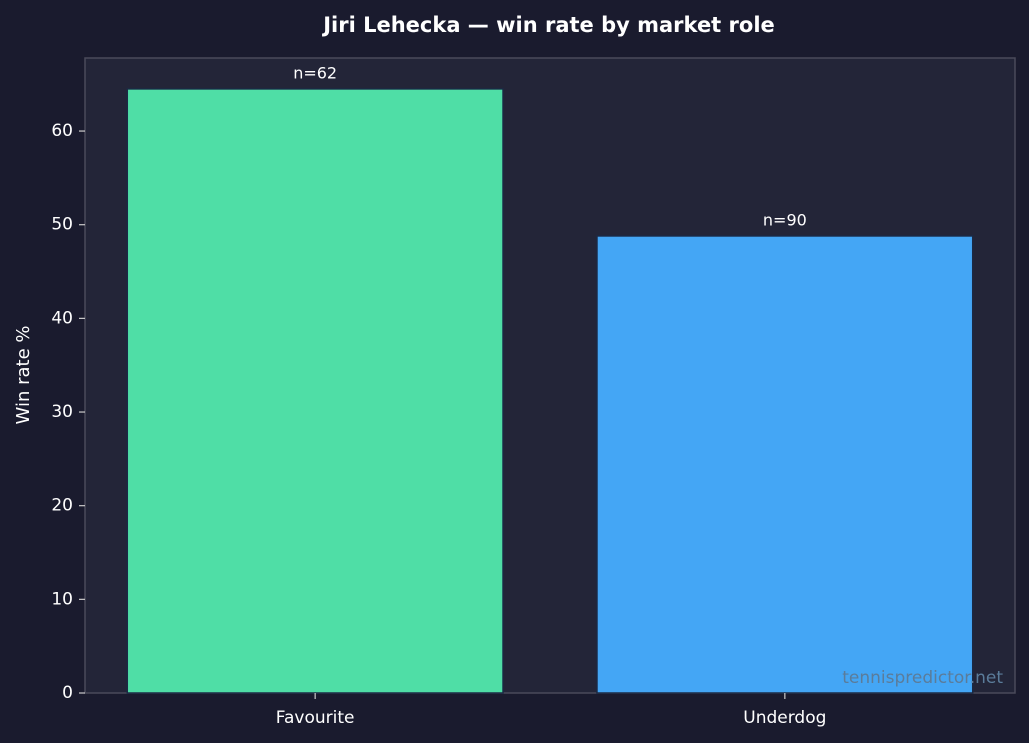  Describe the element at coordinates (62, 131) in the screenshot. I see `y-tick-label: 60` at that location.